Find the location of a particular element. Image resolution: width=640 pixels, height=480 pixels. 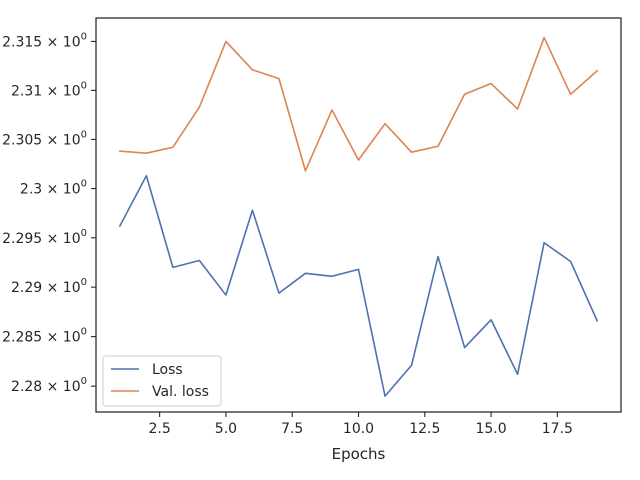

x-axis-label: Epochs is located at coordinates (359, 454).